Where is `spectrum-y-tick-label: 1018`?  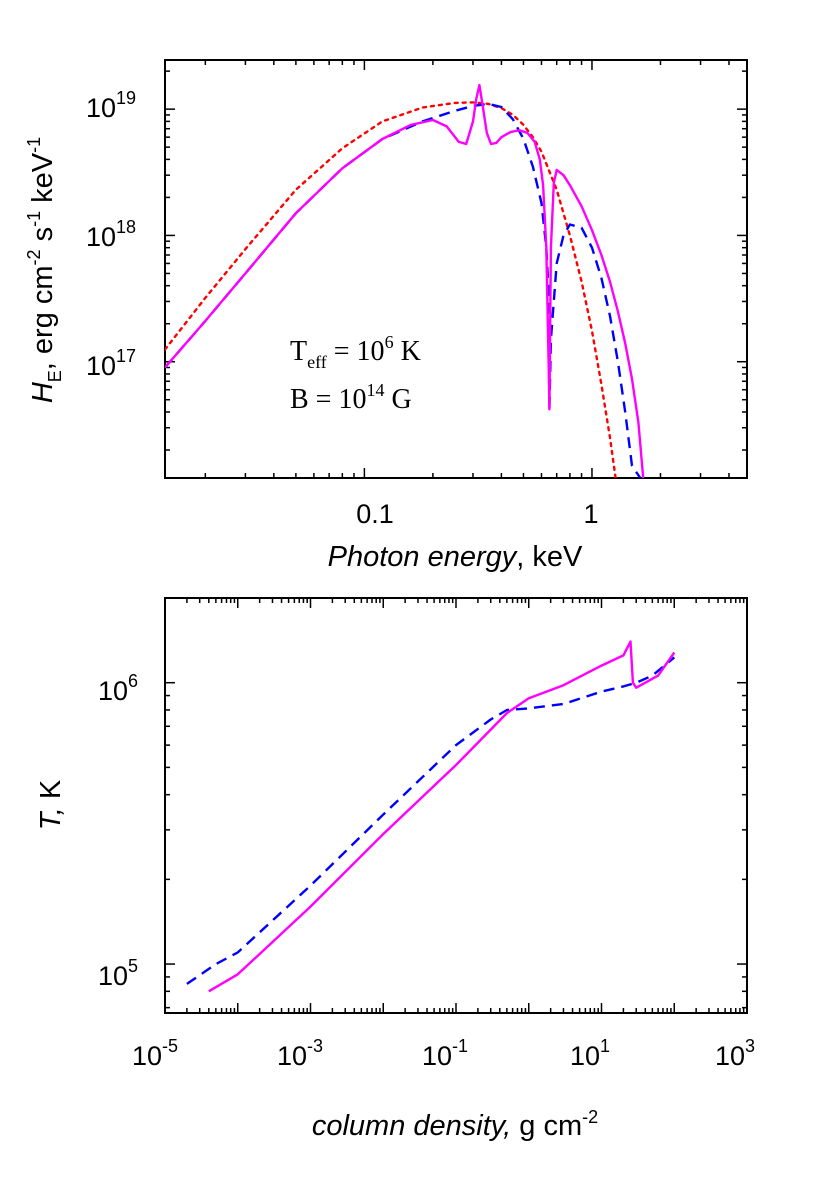 spectrum-y-tick-label: 1018 is located at coordinates (111, 234).